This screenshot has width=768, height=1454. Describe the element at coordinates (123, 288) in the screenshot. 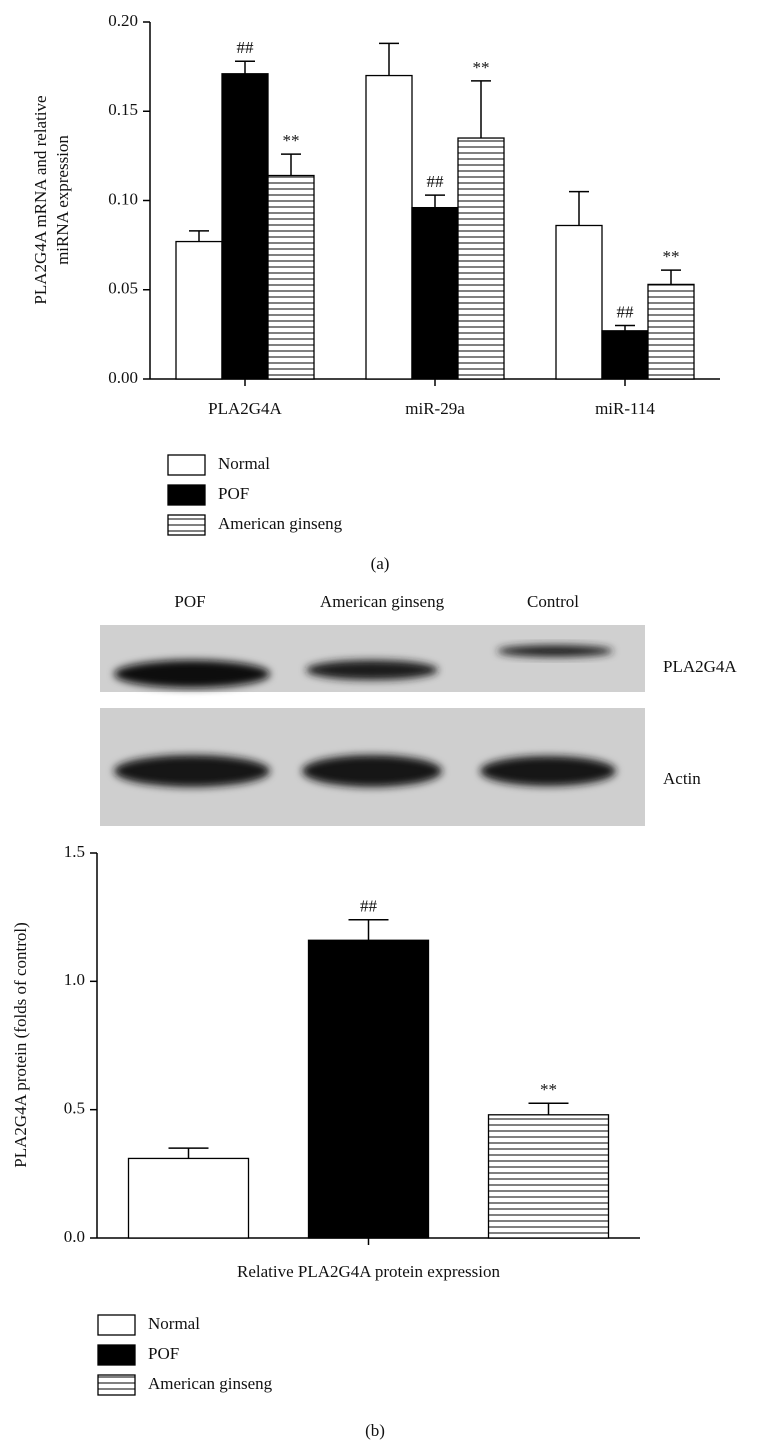

I see `y-tick-label: 0.05` at that location.